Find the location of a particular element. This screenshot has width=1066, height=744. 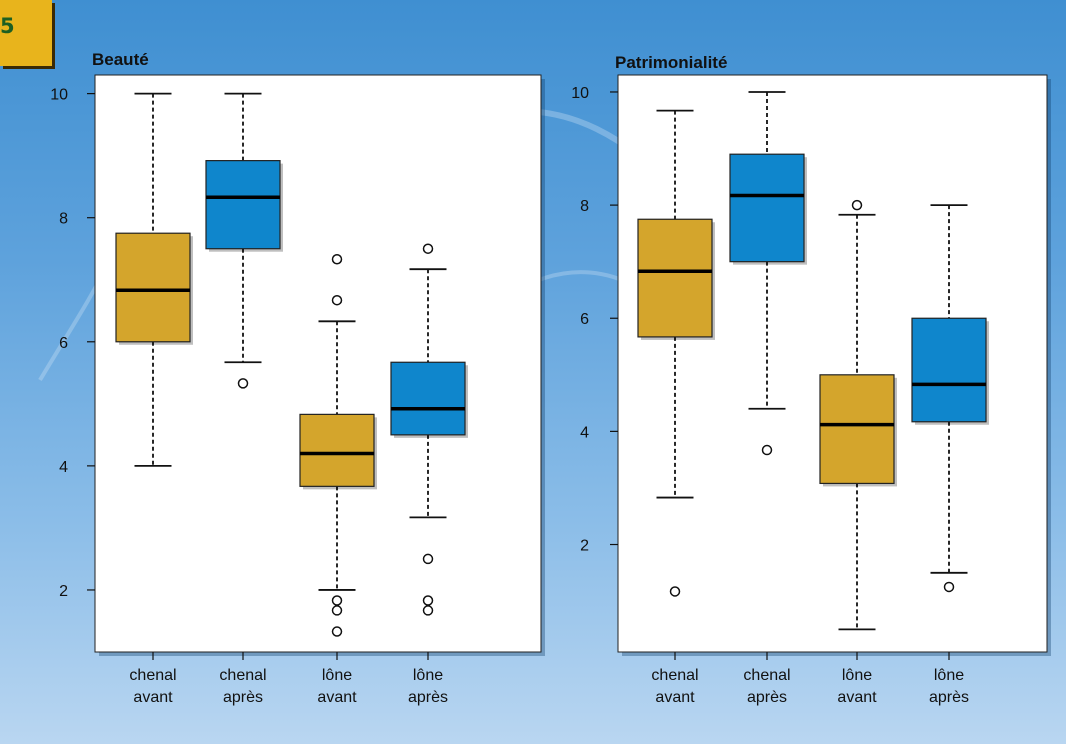

figure-number: 5 is located at coordinates (7, 26).